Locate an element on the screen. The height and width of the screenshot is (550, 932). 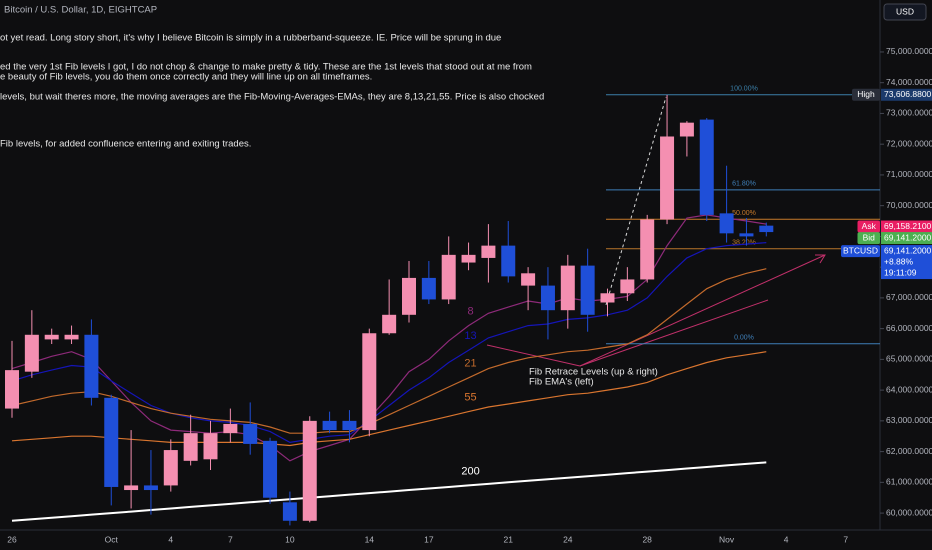
y-tick-label: 61,000.0000 is located at coordinates (909, 482).